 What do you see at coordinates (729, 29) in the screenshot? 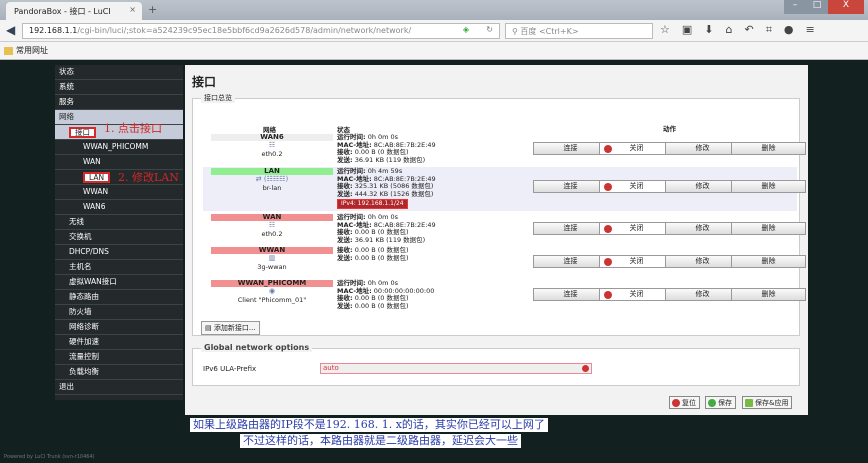
I see `home-icon: ⌂` at bounding box center [729, 29].